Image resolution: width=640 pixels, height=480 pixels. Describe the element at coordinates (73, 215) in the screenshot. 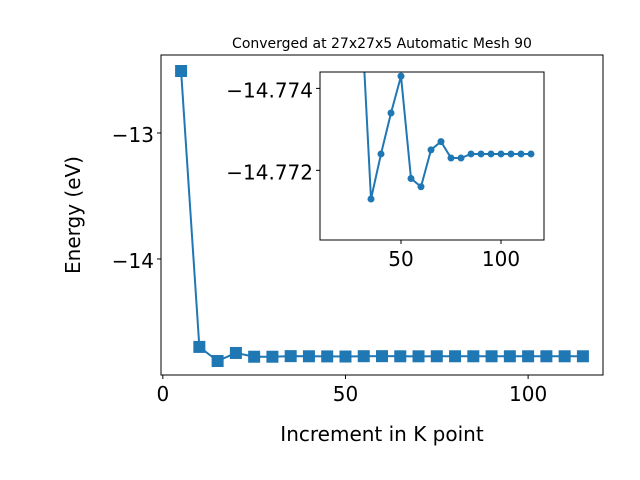

I see `y-axis-label: Energy (eV)` at that location.